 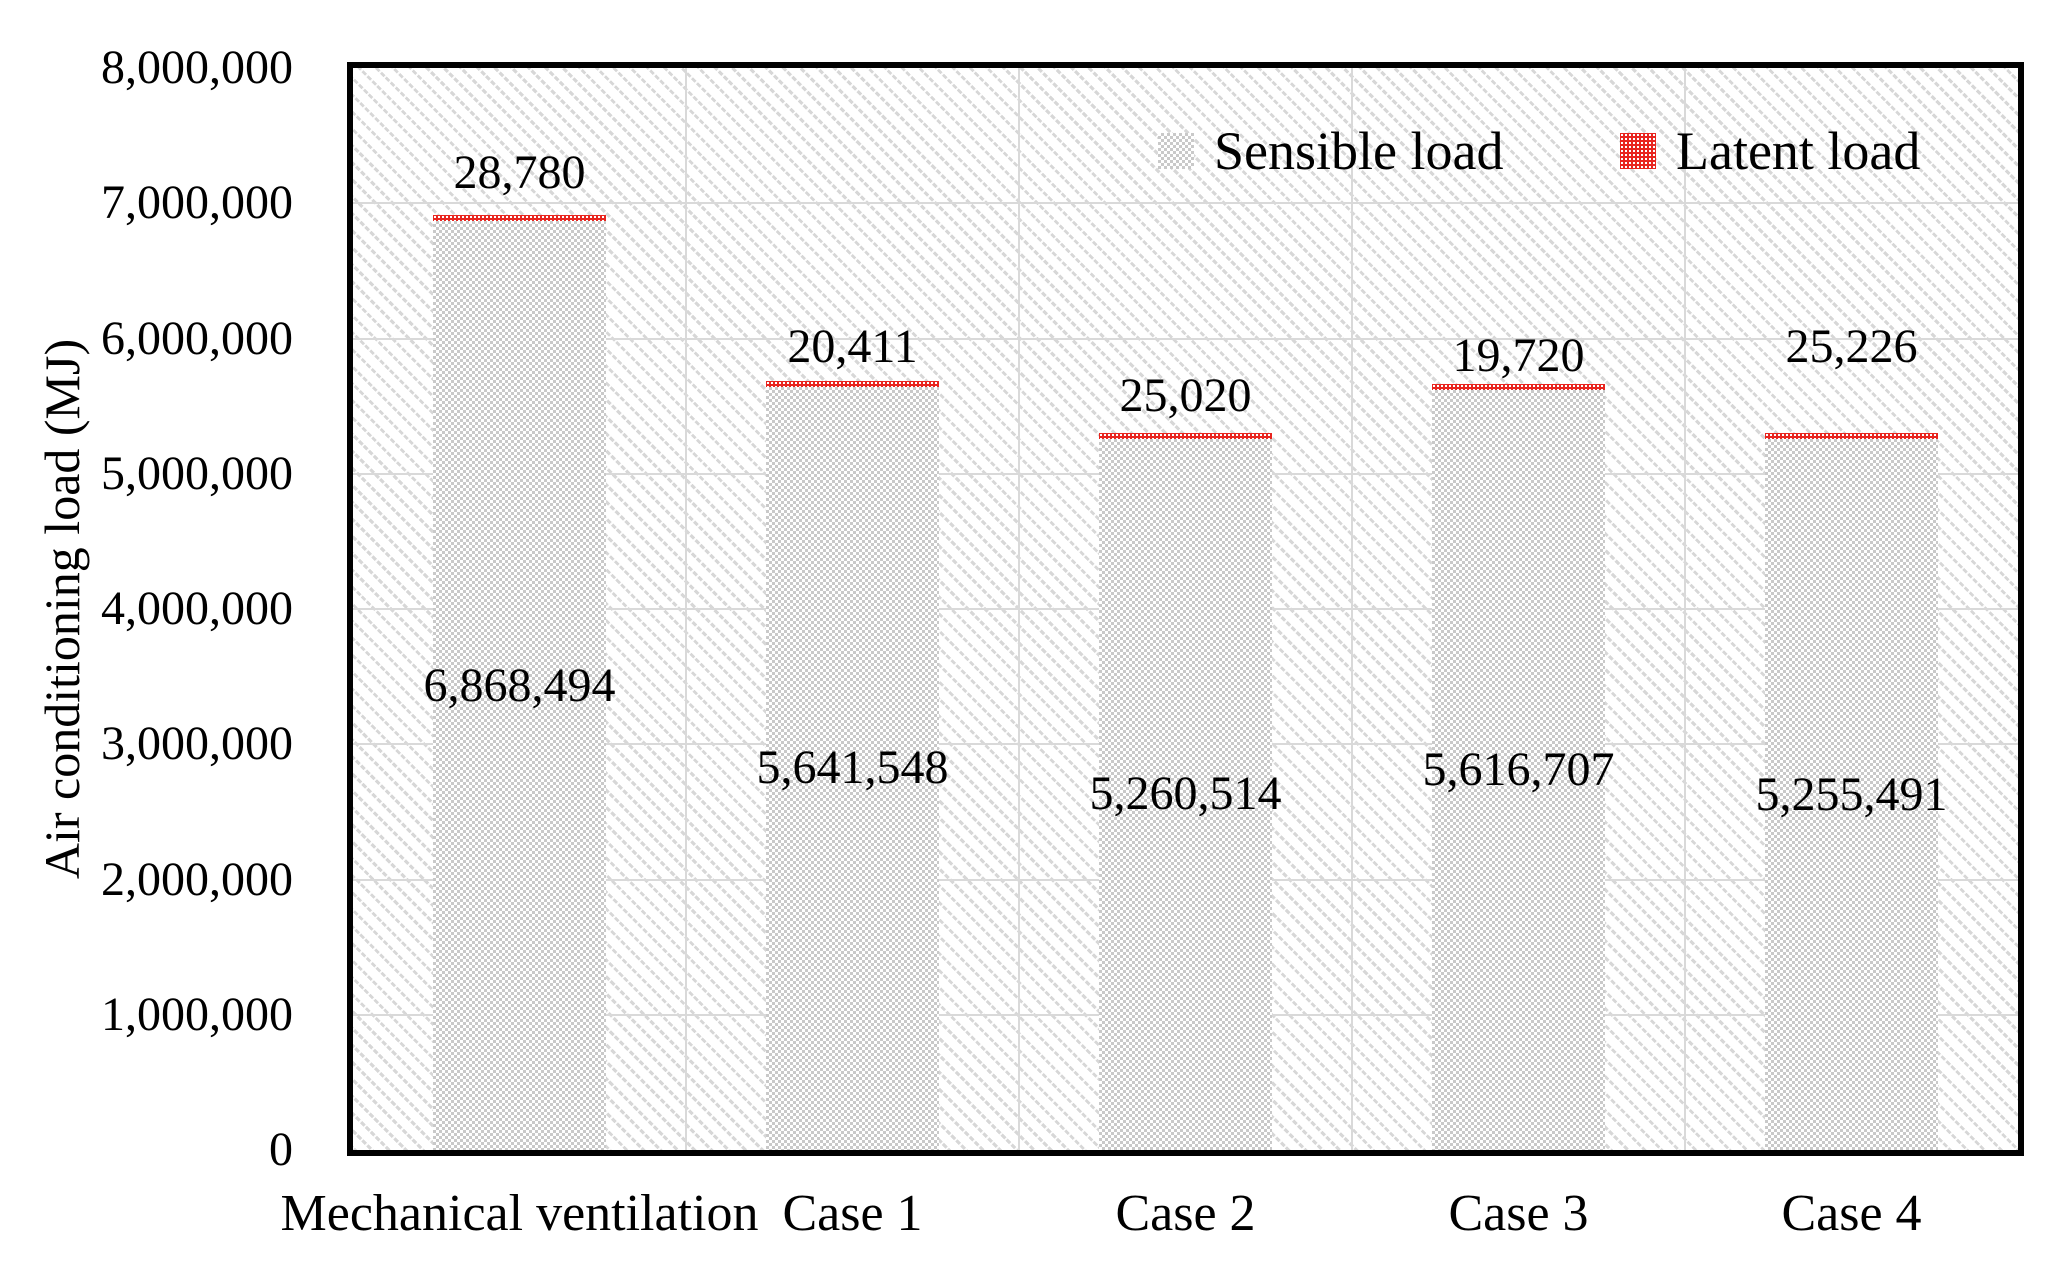 What do you see at coordinates (197, 473) in the screenshot?
I see `y-tick-label: 5,000,000` at bounding box center [197, 473].